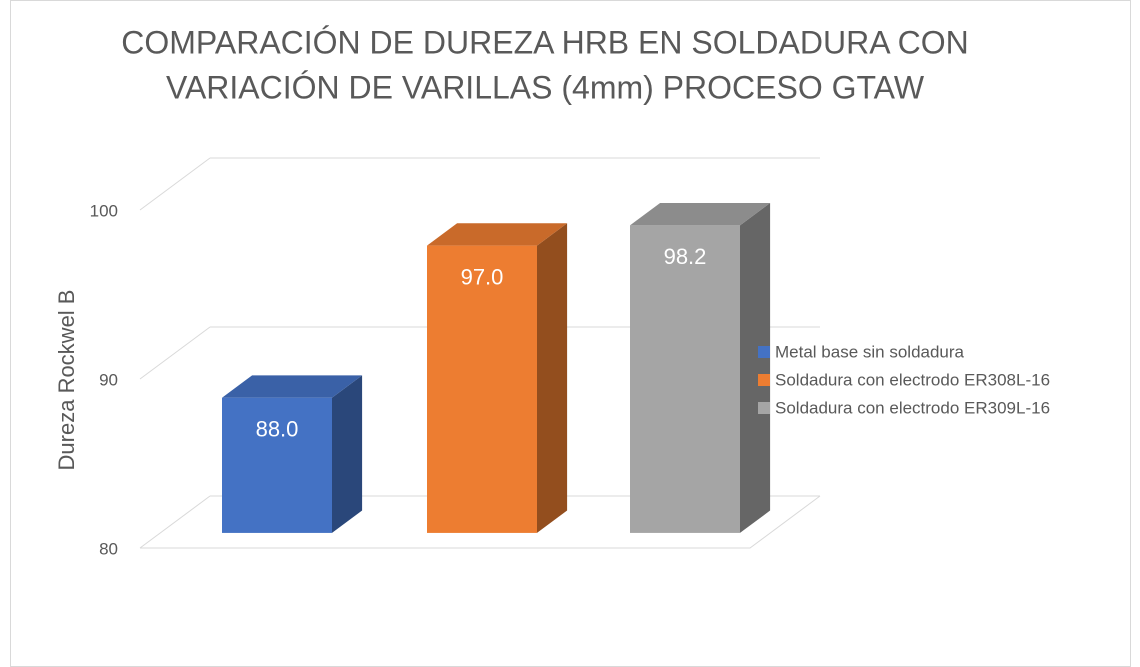  I want to click on data-label: 98.2, so click(685, 256).